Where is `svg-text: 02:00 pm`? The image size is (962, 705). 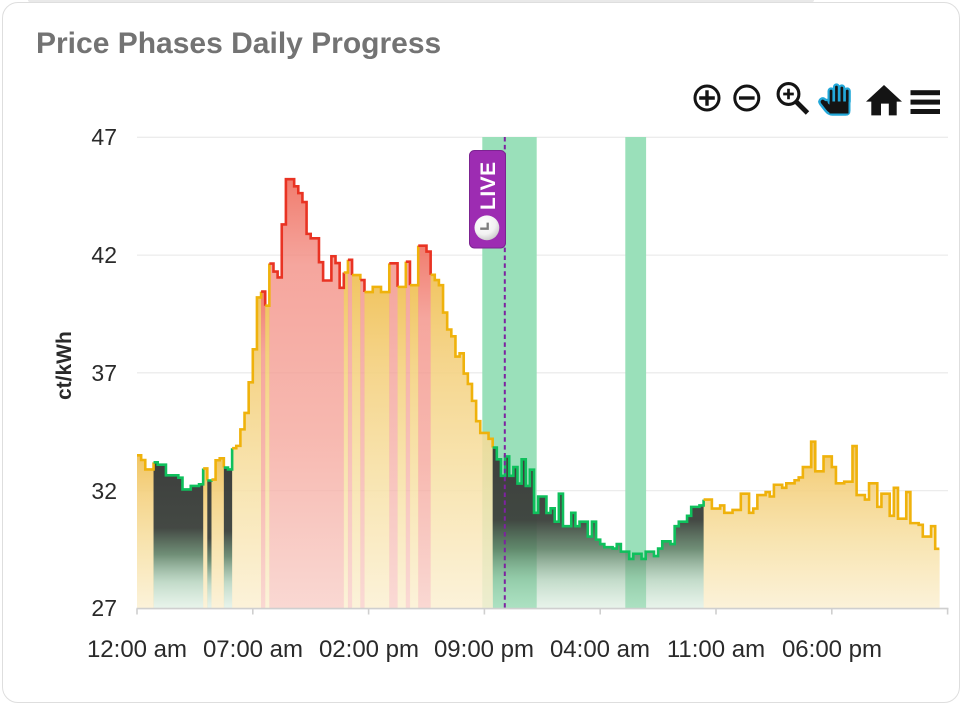 svg-text: 02:00 pm is located at coordinates (369, 649).